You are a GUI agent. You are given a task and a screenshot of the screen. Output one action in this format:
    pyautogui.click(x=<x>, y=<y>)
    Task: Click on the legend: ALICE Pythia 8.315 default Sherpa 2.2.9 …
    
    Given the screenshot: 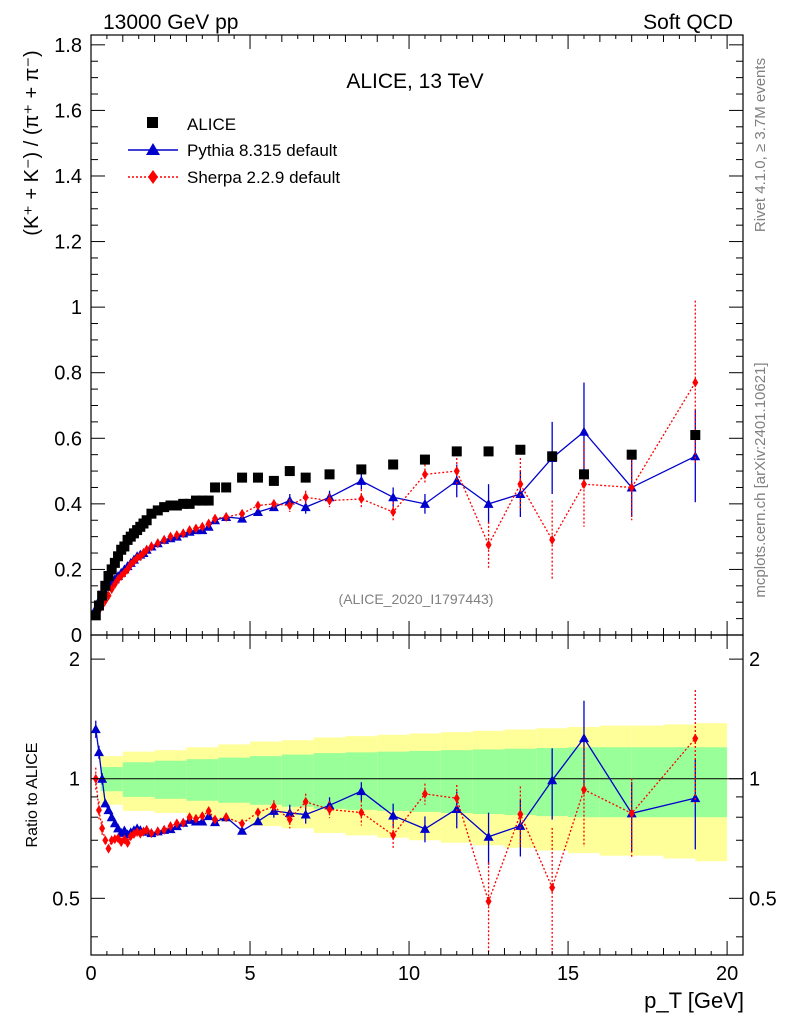 What is the action you would take?
    pyautogui.click(x=234, y=151)
    